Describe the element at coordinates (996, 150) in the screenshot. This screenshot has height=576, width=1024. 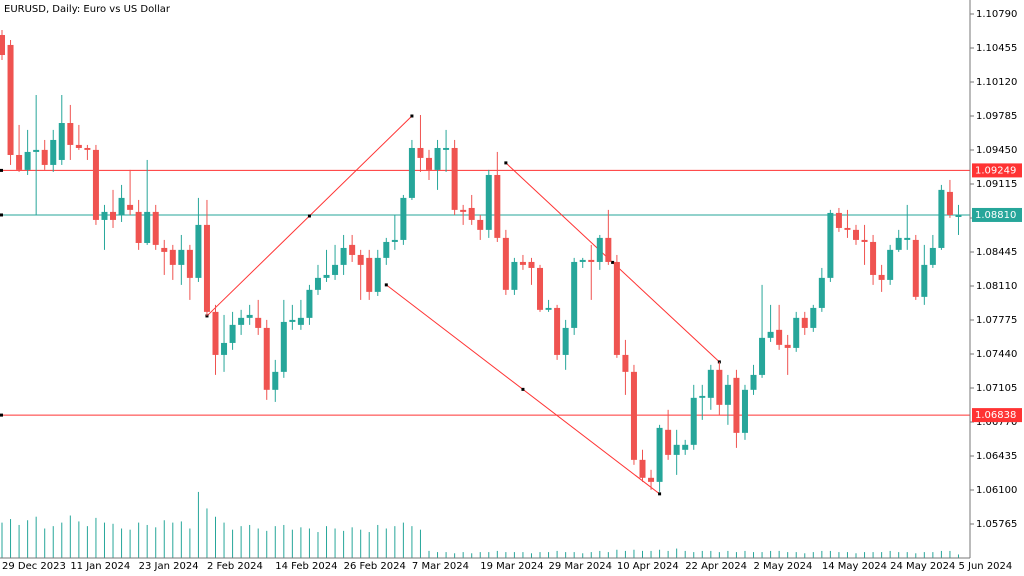
I see `y-tick-label: 1.09450` at that location.